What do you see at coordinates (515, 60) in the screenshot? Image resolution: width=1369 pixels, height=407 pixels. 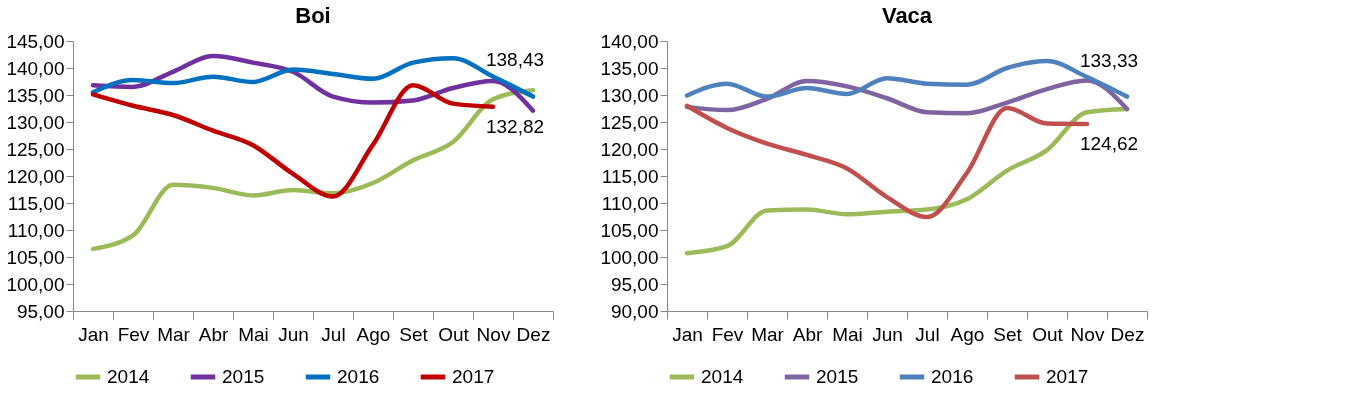 I see `data-label: 138,43` at bounding box center [515, 60].